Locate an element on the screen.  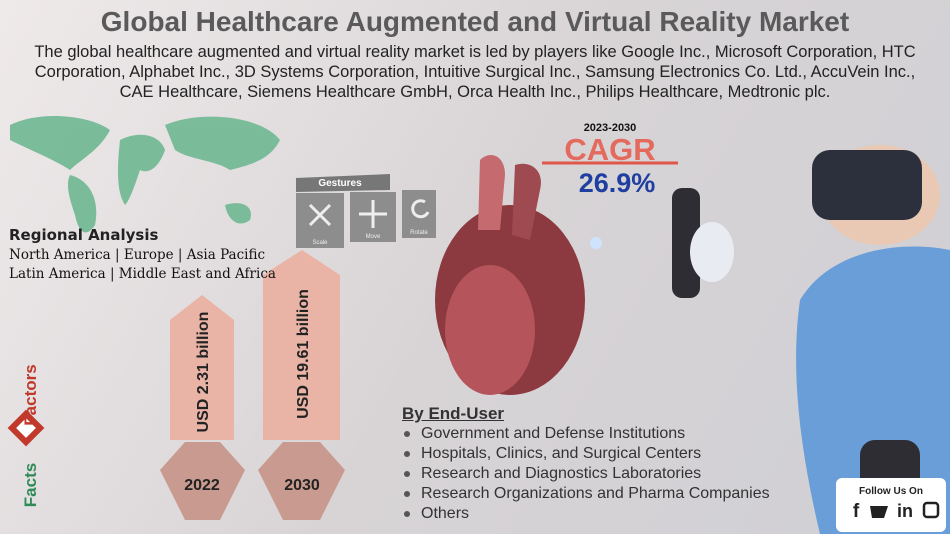
cagr-value: 26.9% is located at coordinates (617, 183).